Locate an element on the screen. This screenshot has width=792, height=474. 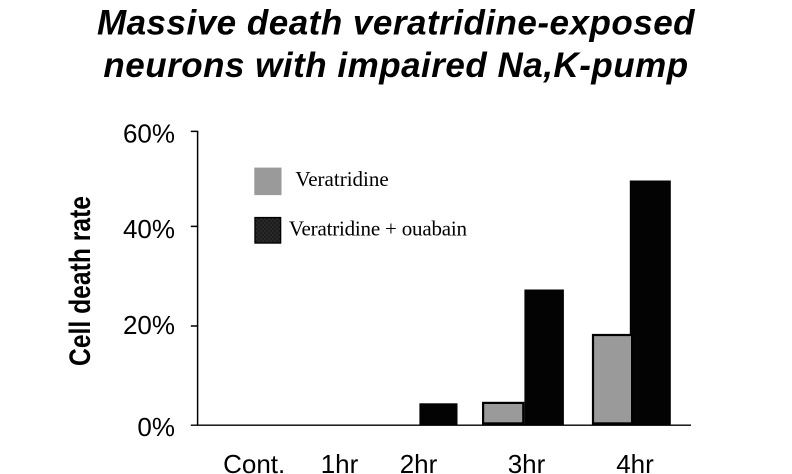
svg-text: 0% is located at coordinates (156, 427).